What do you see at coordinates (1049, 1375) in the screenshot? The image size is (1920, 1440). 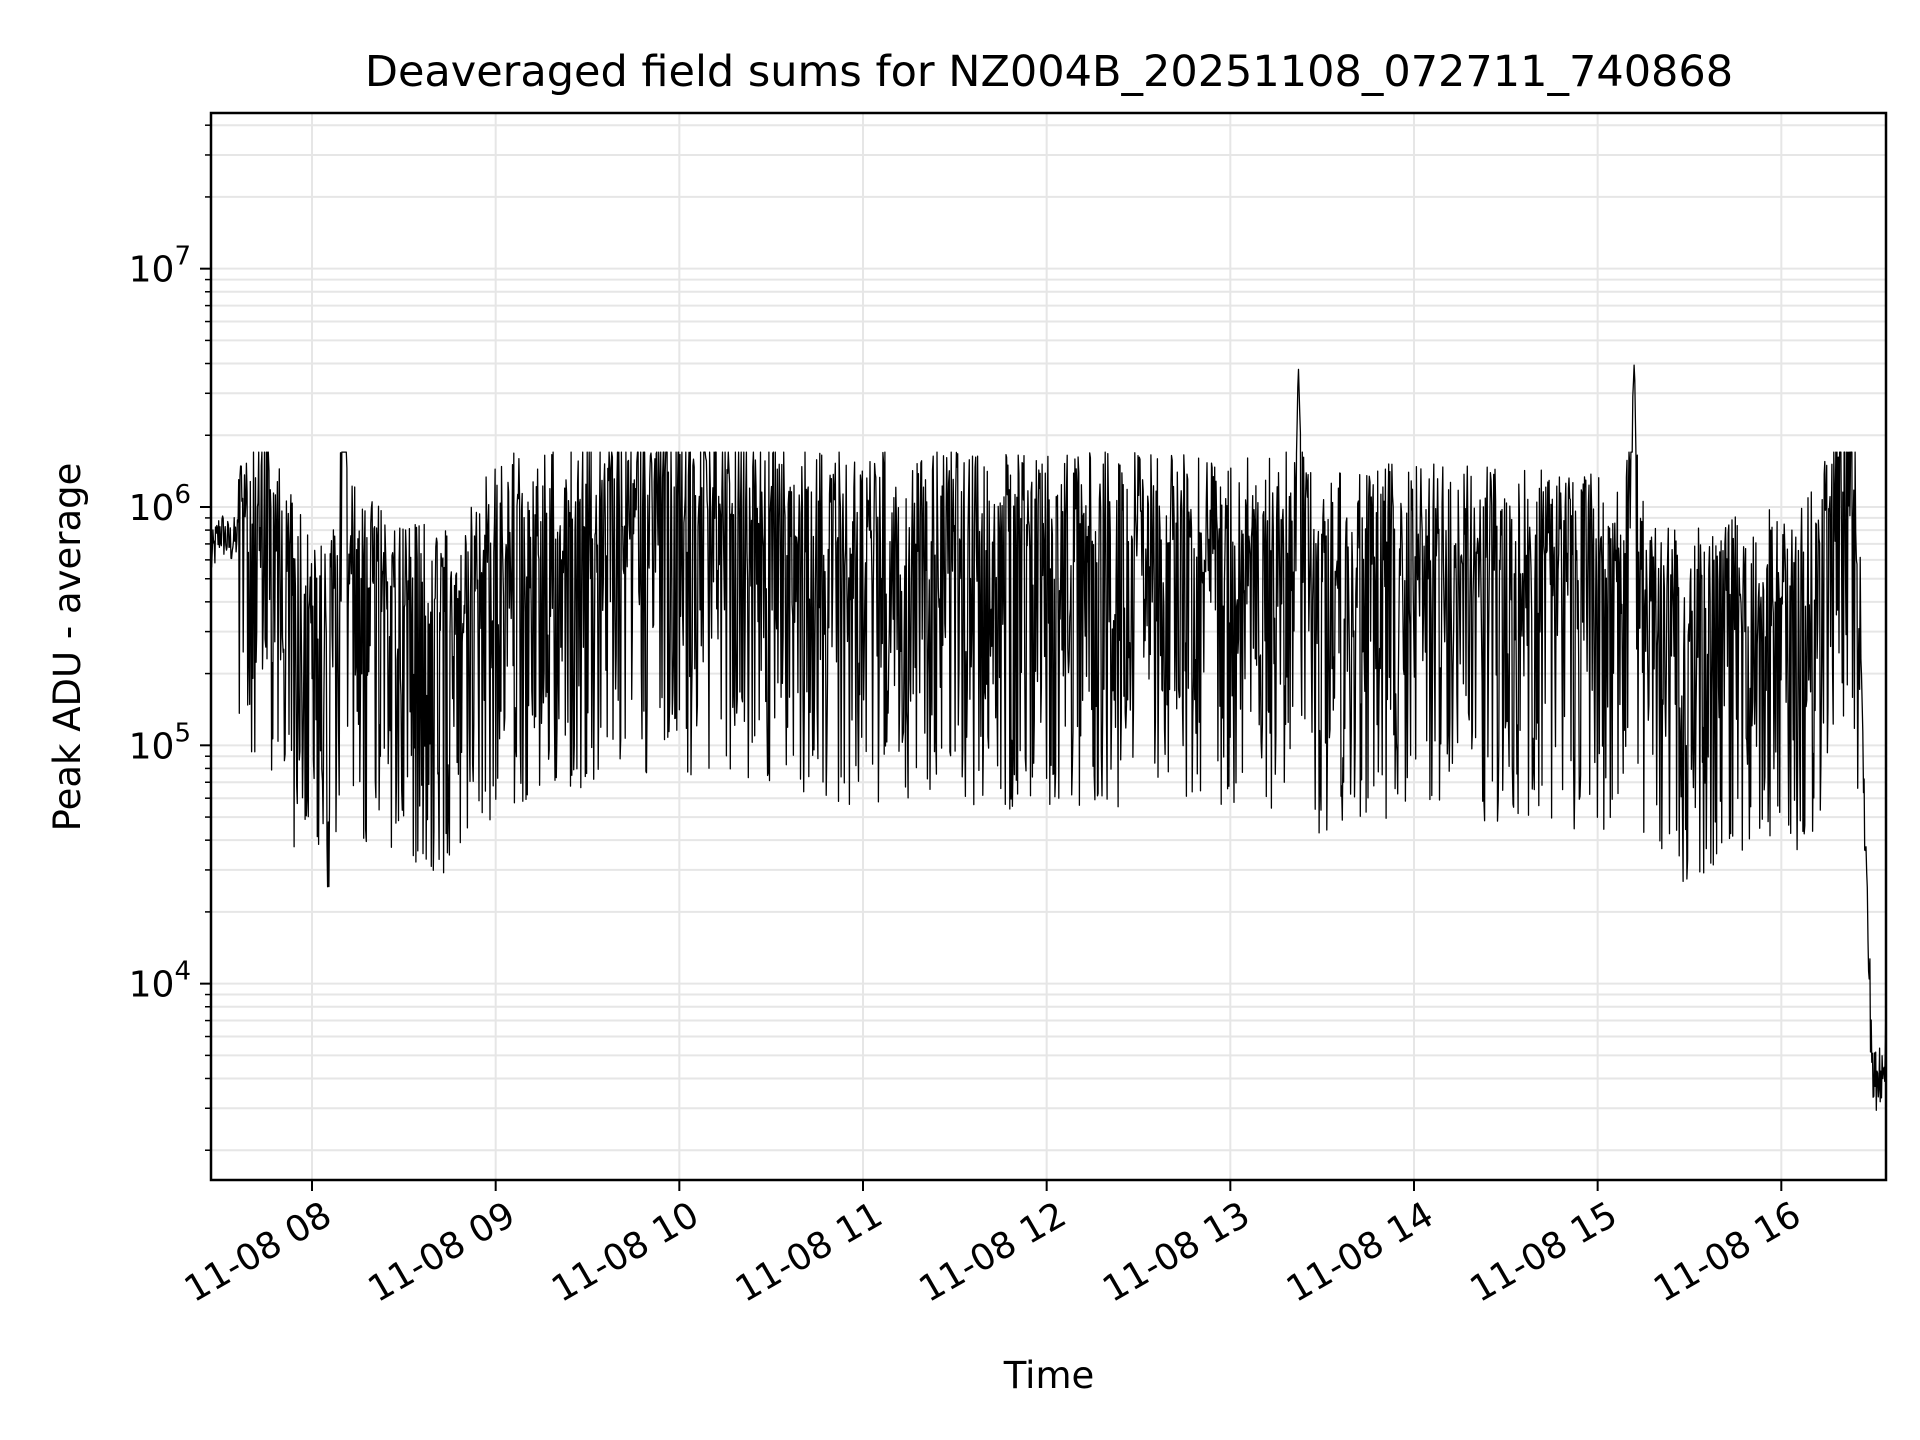 I see `x-axis-label: Time` at bounding box center [1049, 1375].